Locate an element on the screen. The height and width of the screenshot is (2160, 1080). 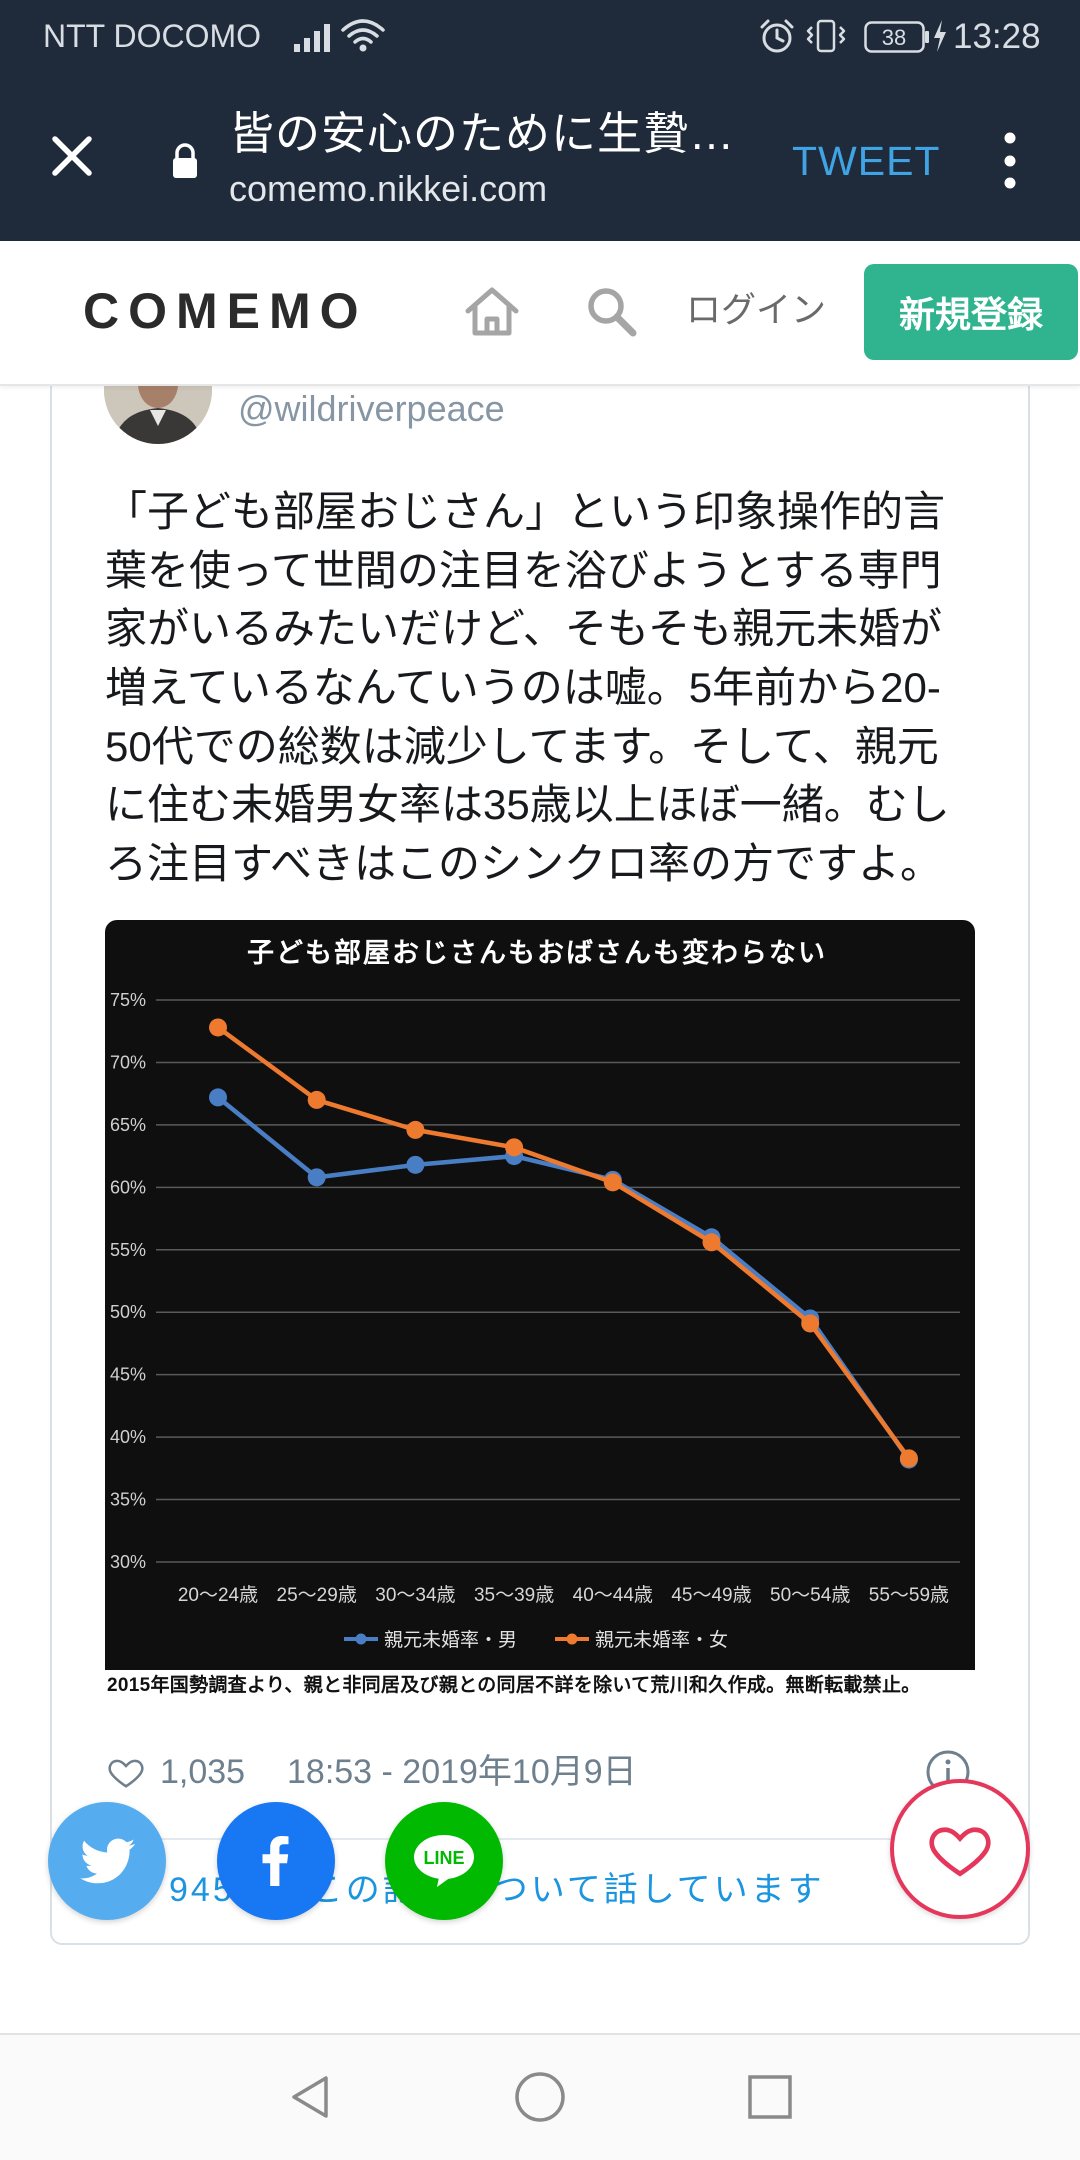
tweet-text-line: 50代での総数は減少してます。そして、親元 is located at coordinates (522, 746).